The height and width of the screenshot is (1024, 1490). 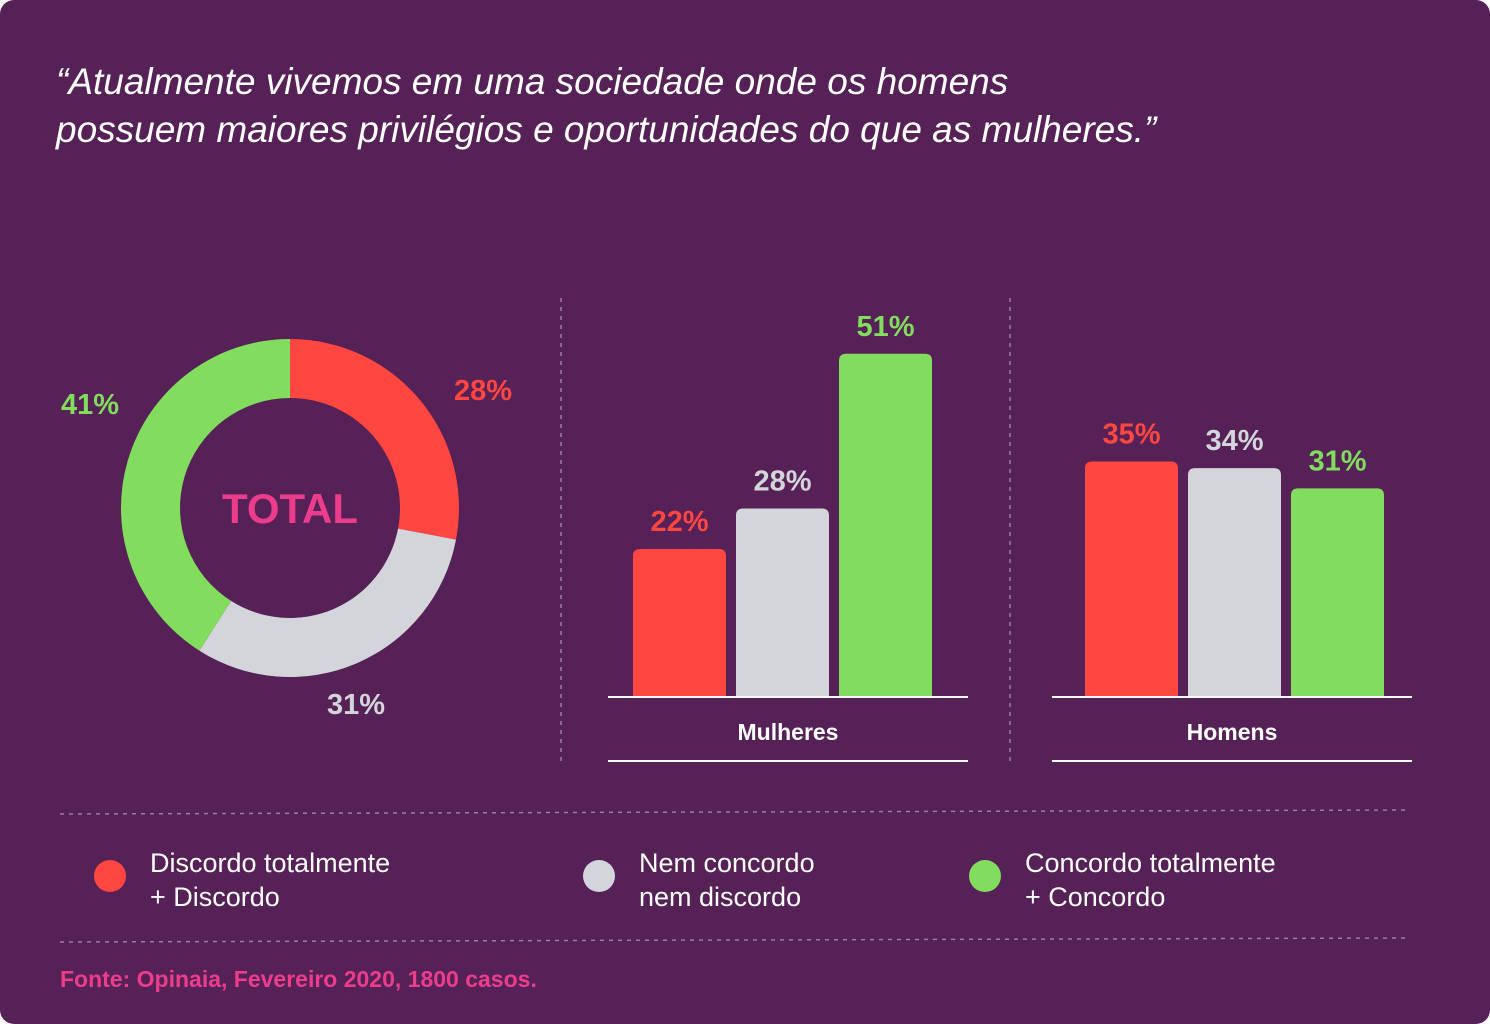 I want to click on legend-line: nem discordo, so click(x=720, y=897).